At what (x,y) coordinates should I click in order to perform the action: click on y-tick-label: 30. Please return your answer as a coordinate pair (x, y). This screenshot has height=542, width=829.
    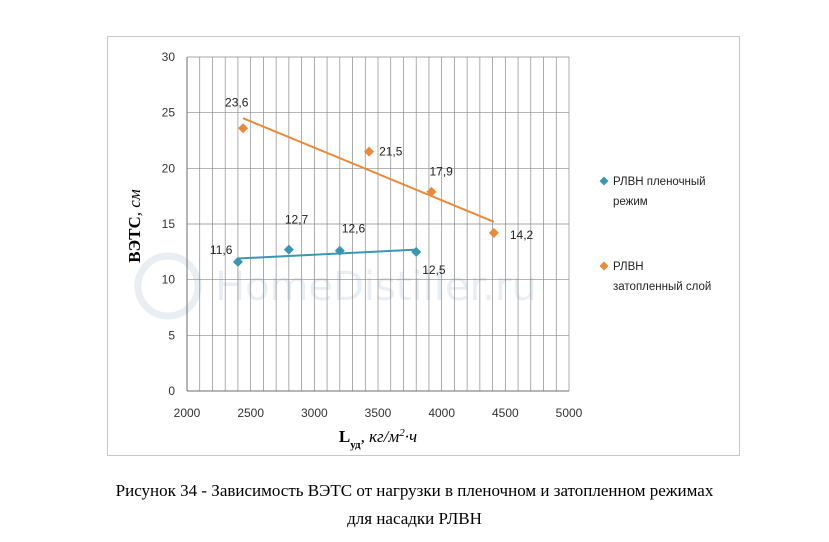
    Looking at the image, I should click on (169, 57).